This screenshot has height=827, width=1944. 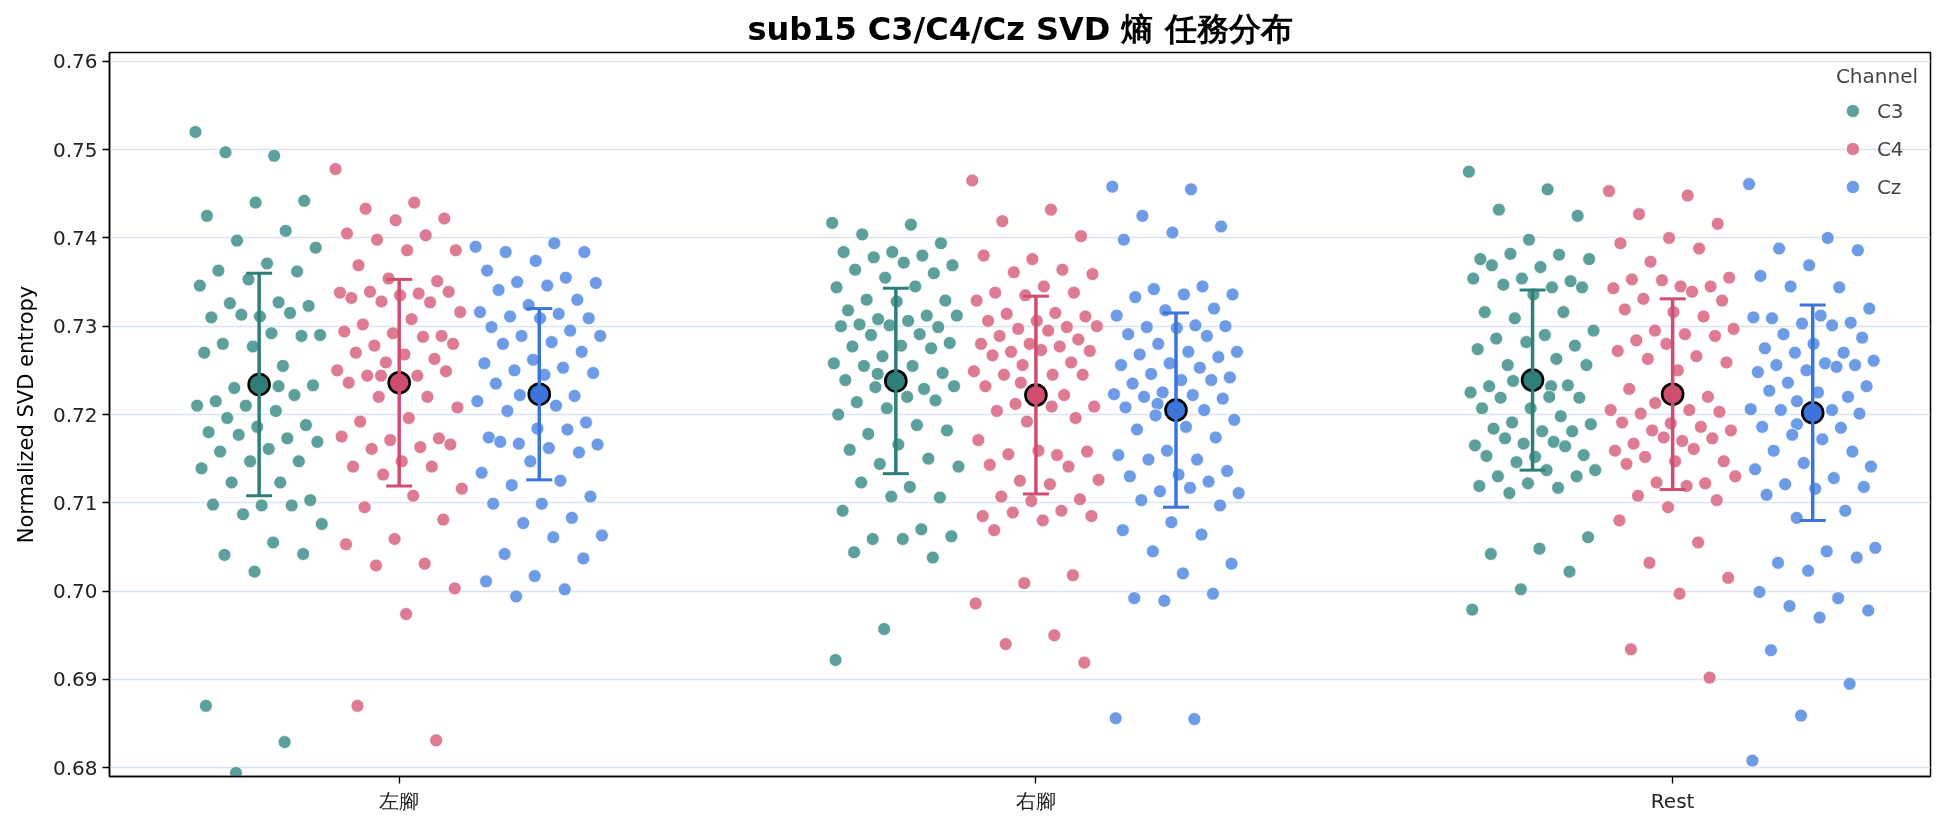 I want to click on y-tick-label: 0.73, so click(x=75, y=326).